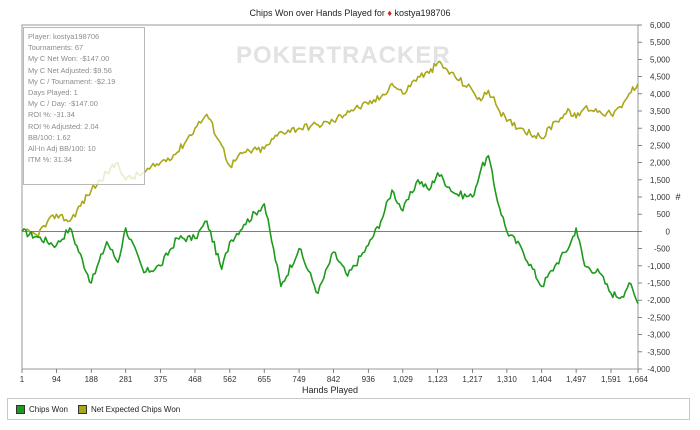  I want to click on stat-line: My C Net Adjusted: $9.56, so click(70, 70).